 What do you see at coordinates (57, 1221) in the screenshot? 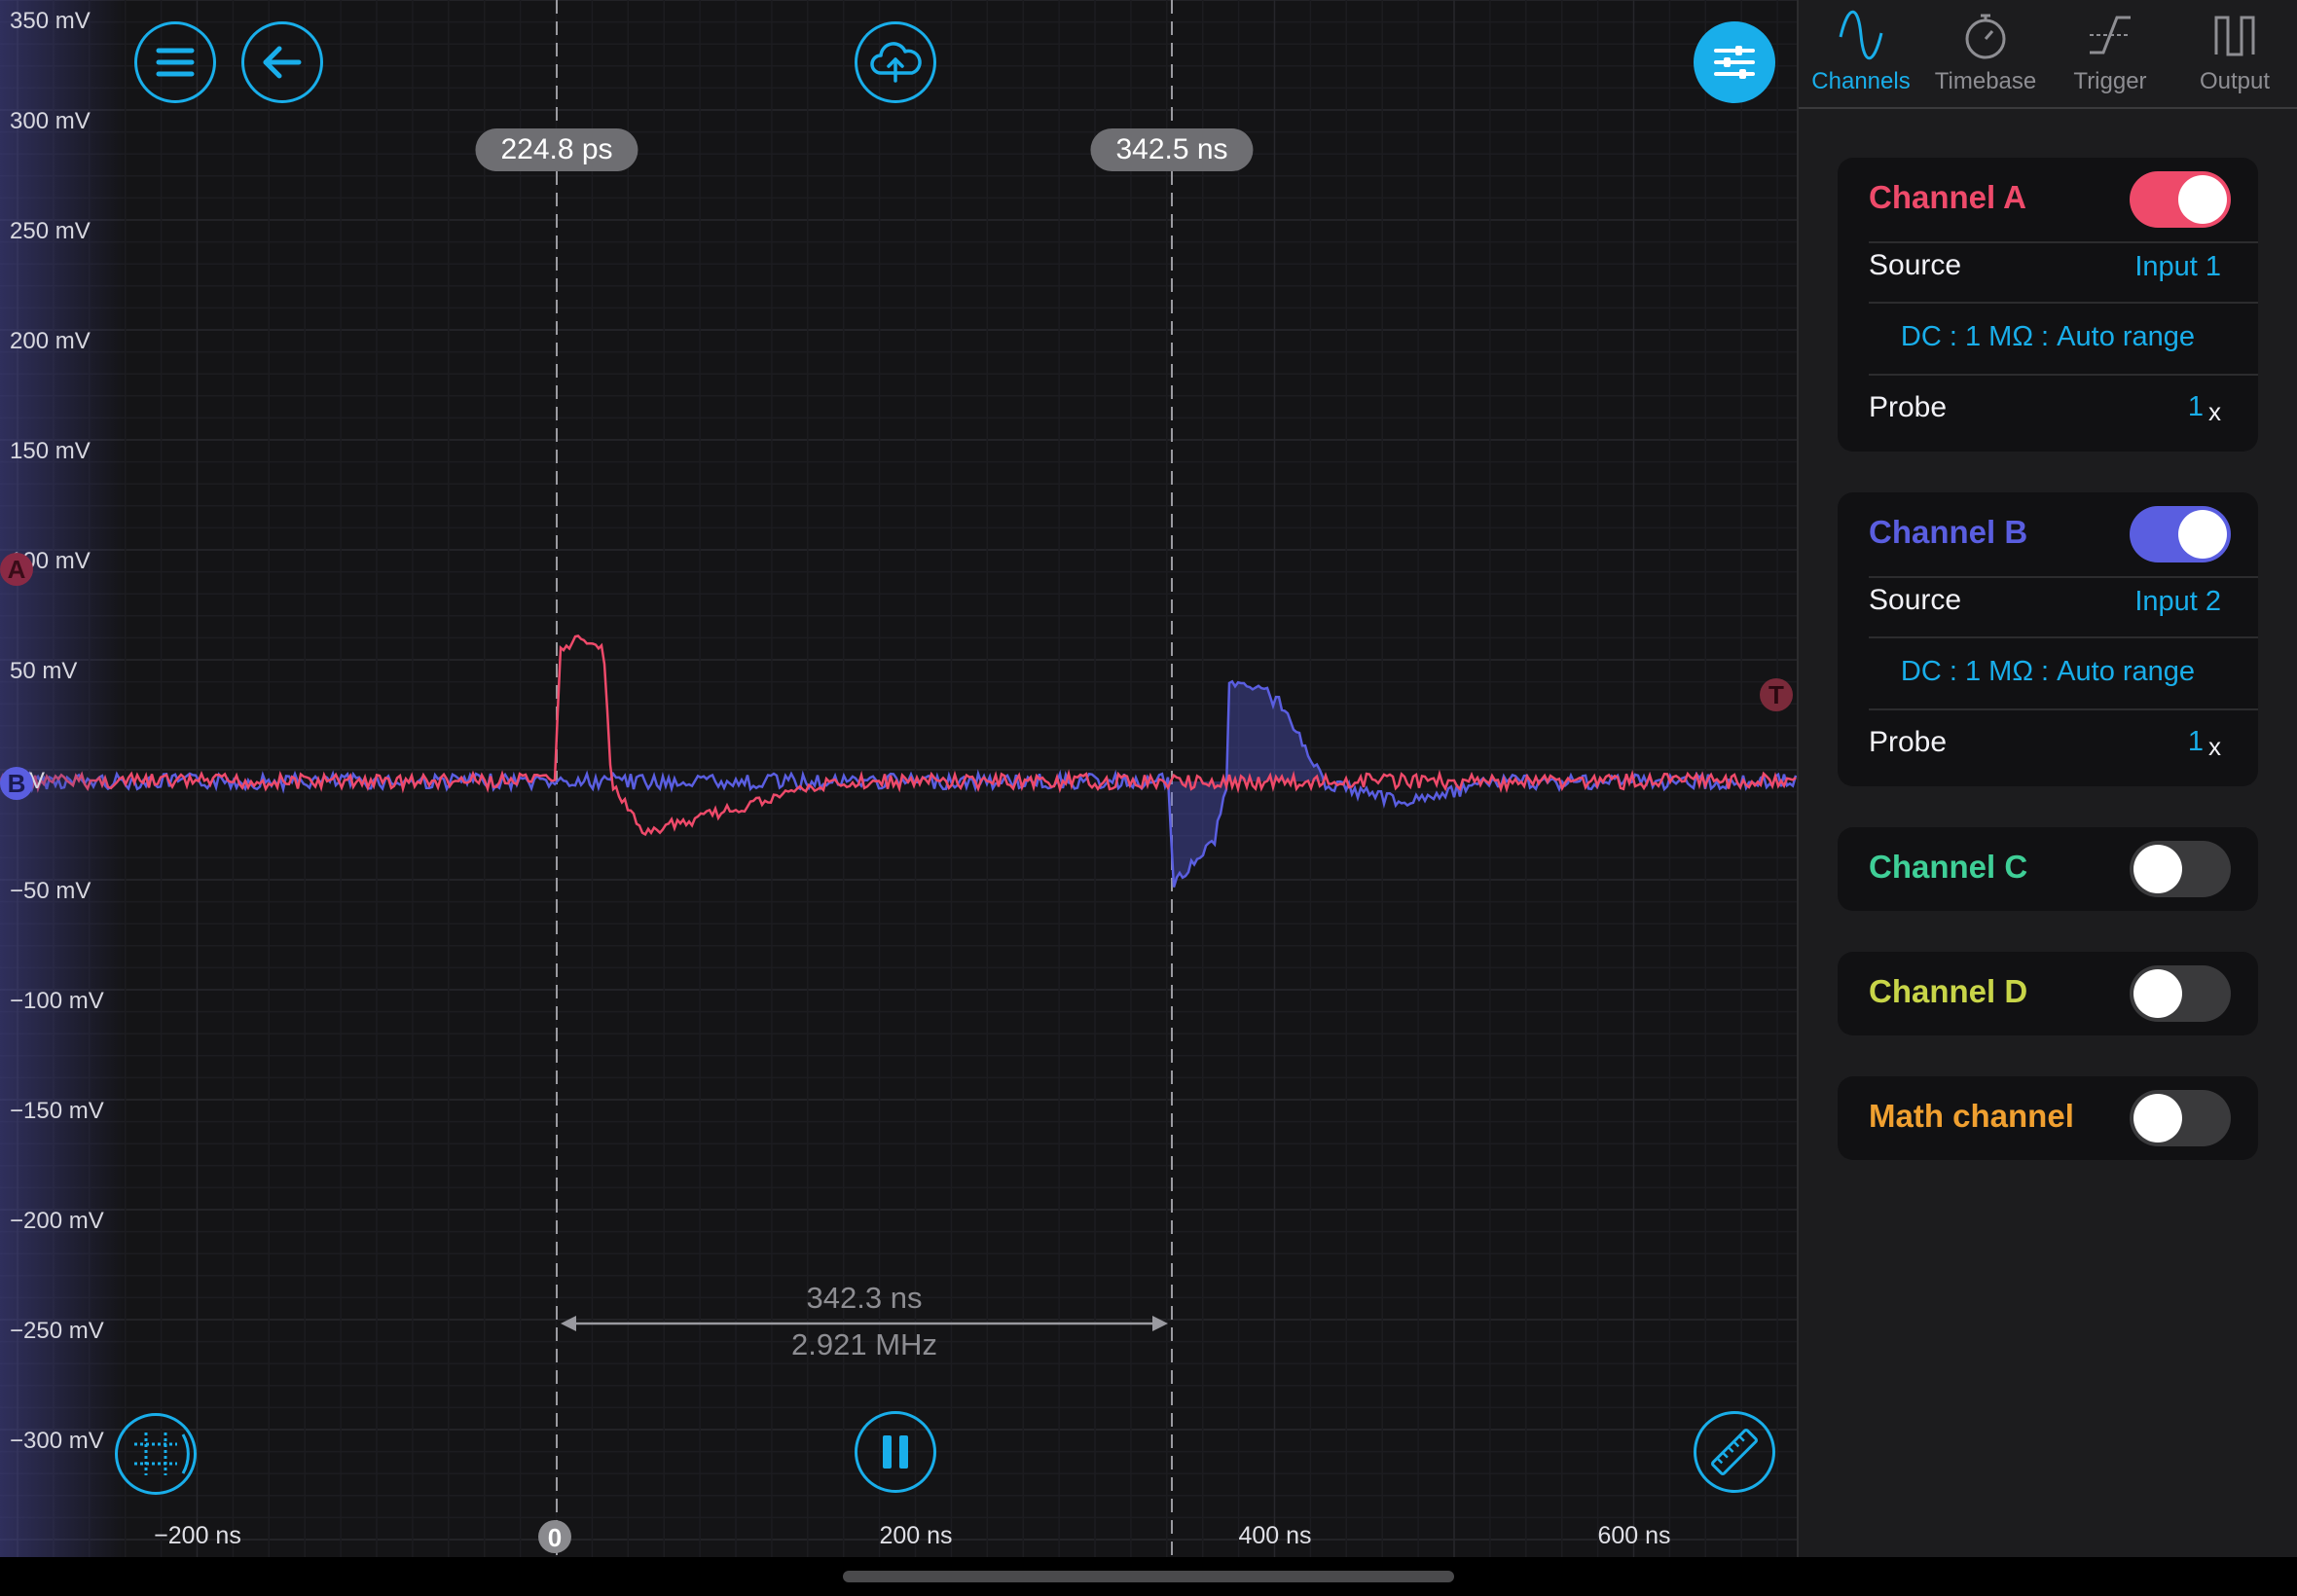
I see `y-label-minus-200: −200 mV` at bounding box center [57, 1221].